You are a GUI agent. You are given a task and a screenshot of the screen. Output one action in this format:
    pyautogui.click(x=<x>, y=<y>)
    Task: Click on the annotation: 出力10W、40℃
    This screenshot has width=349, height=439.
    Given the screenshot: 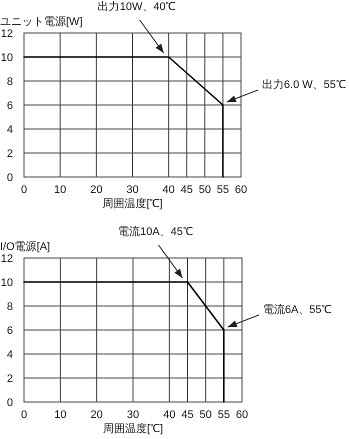 What is the action you would take?
    pyautogui.click(x=137, y=6)
    